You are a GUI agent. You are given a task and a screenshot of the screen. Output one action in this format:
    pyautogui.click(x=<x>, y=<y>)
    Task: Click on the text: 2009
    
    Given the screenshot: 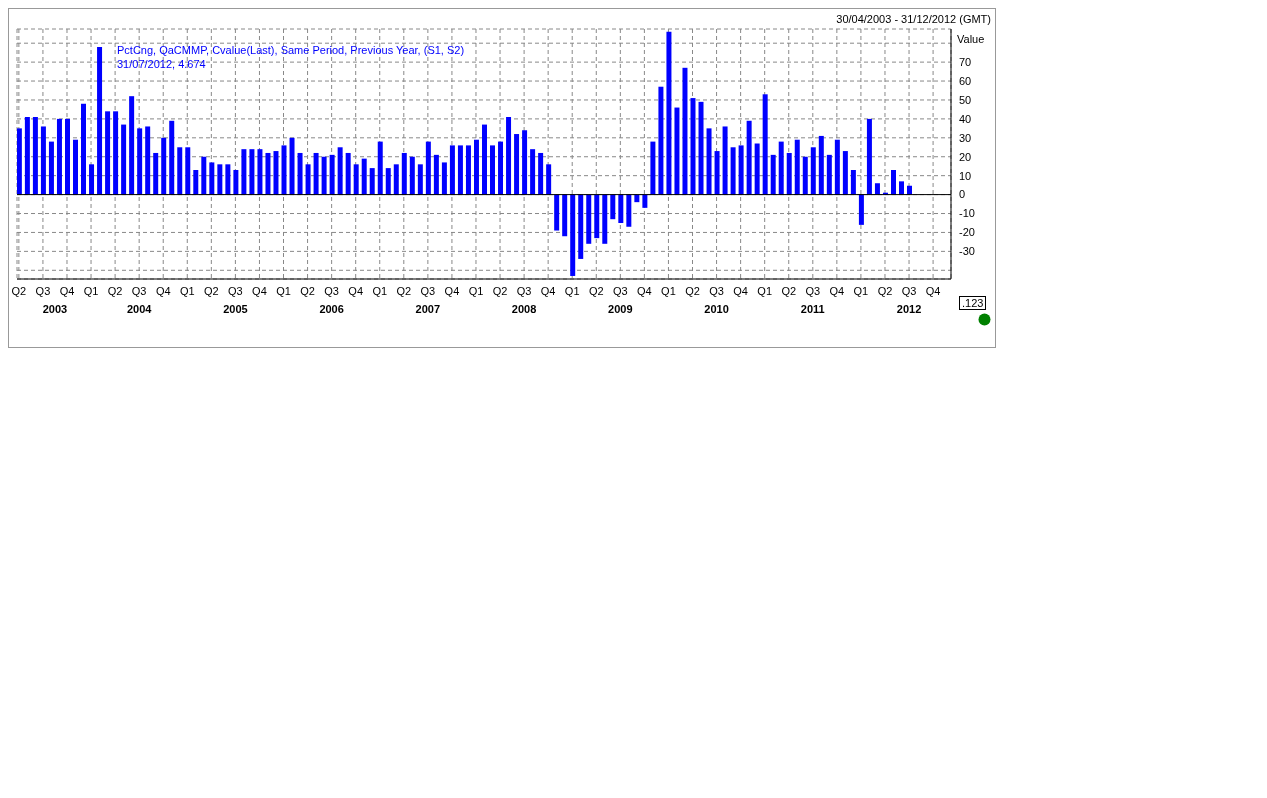 What is the action you would take?
    pyautogui.click(x=620, y=308)
    